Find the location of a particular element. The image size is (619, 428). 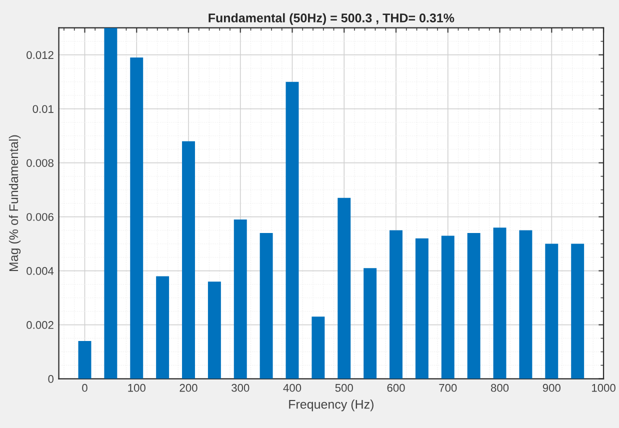

x-tick-label: 100 is located at coordinates (137, 388).